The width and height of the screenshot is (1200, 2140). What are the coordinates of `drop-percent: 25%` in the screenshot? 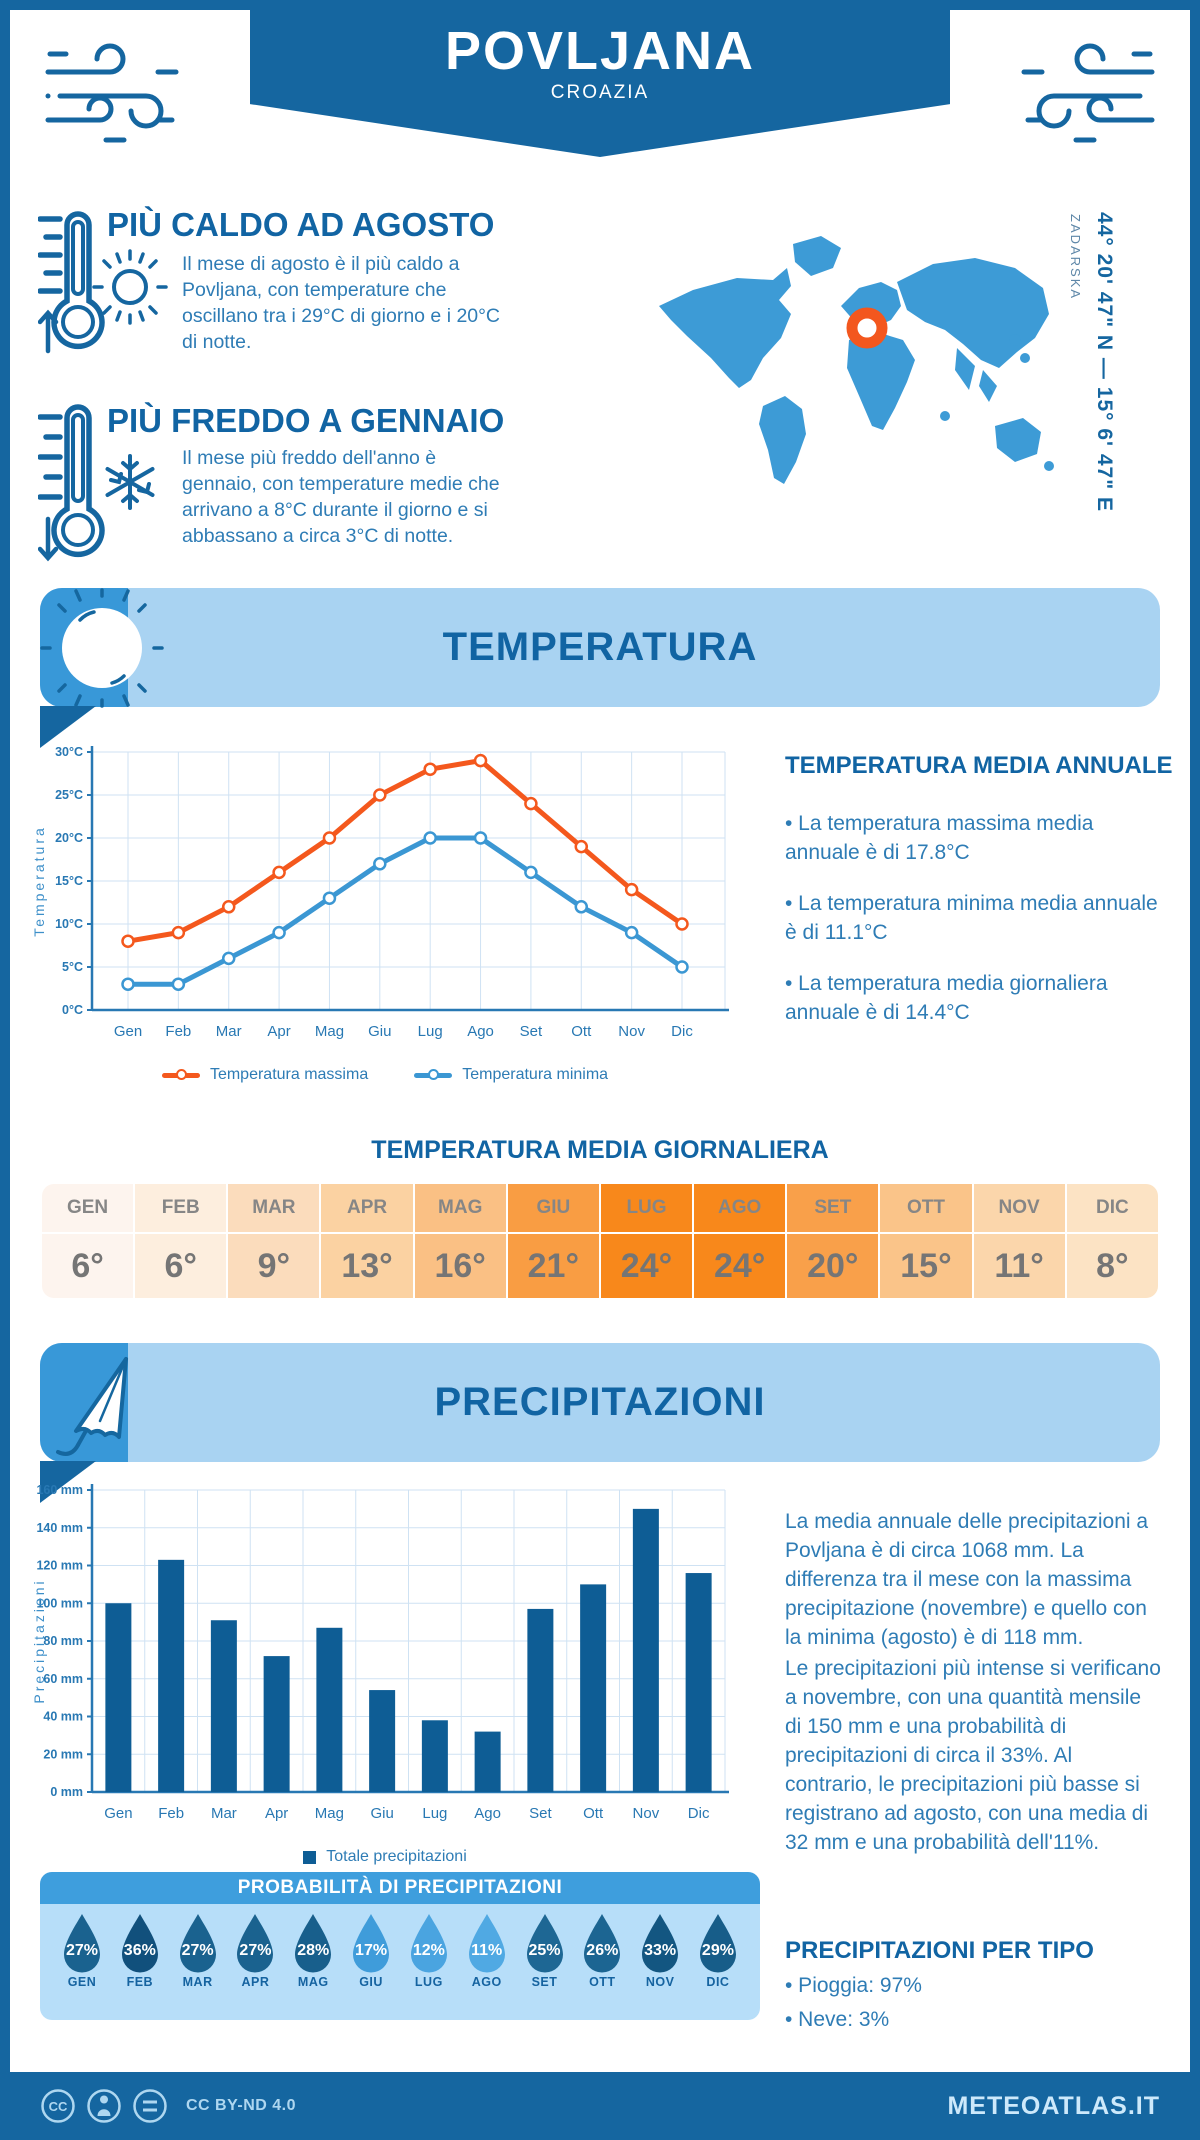 It's located at (544, 1950).